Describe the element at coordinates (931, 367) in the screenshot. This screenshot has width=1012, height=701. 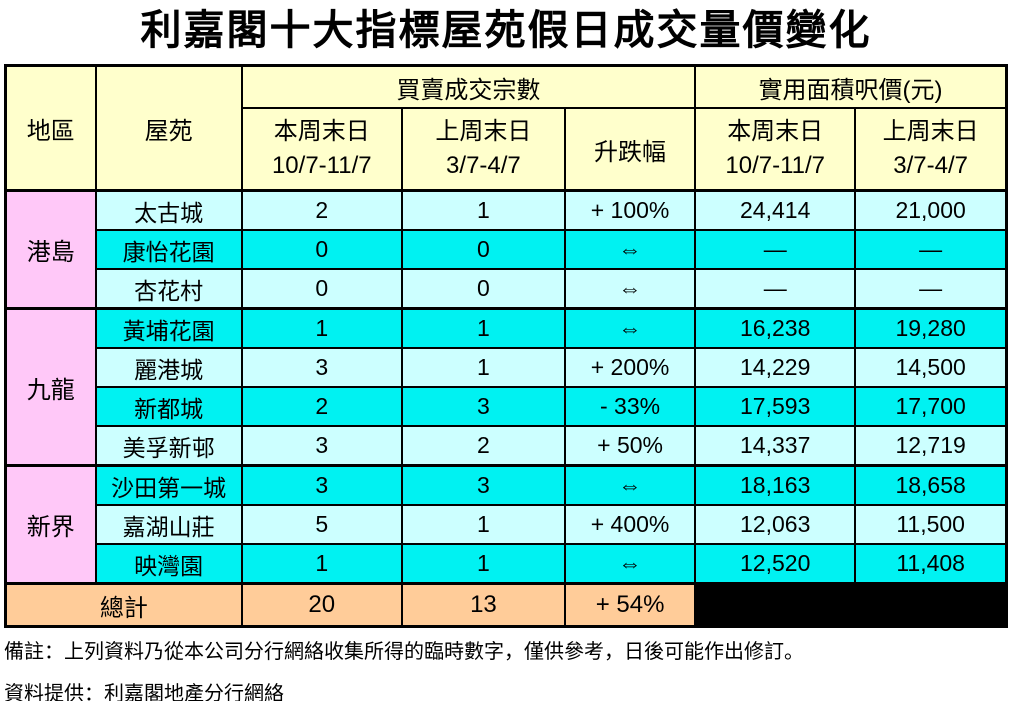
I see `price-last-week-cell: 14,500` at that location.